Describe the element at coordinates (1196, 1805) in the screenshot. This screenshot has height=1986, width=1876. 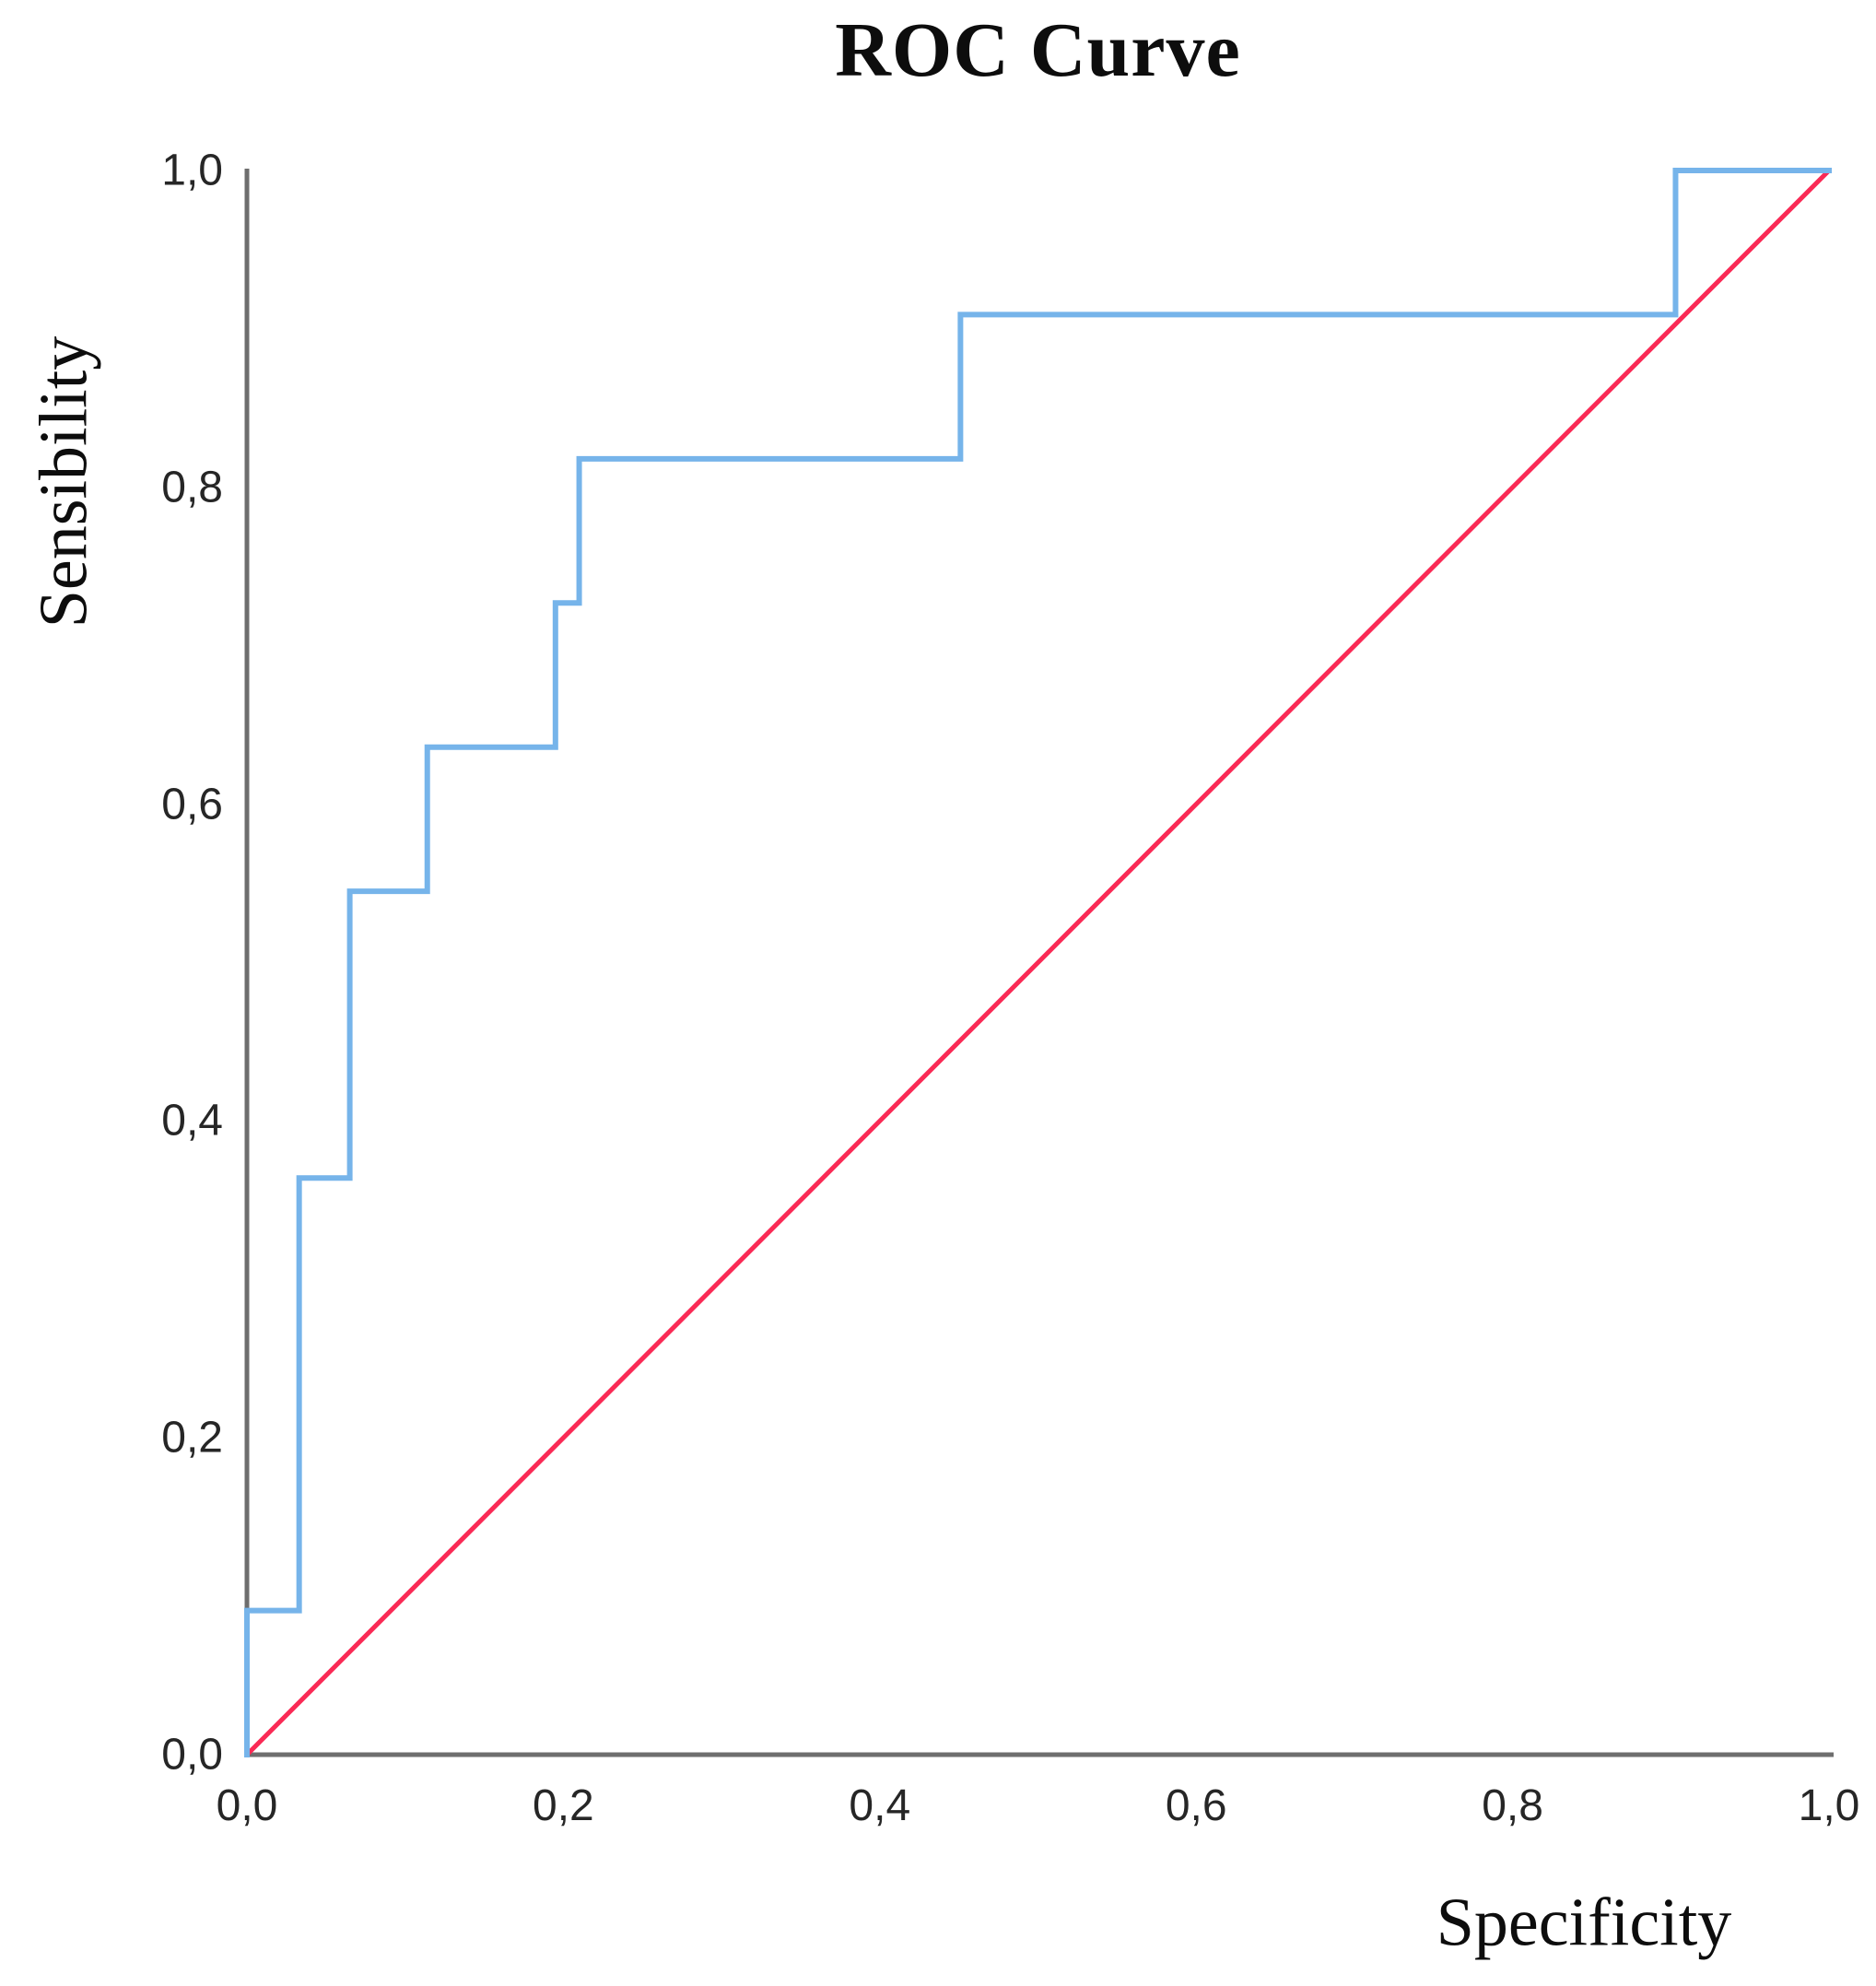
I see `x-tick-label: 0,6` at that location.